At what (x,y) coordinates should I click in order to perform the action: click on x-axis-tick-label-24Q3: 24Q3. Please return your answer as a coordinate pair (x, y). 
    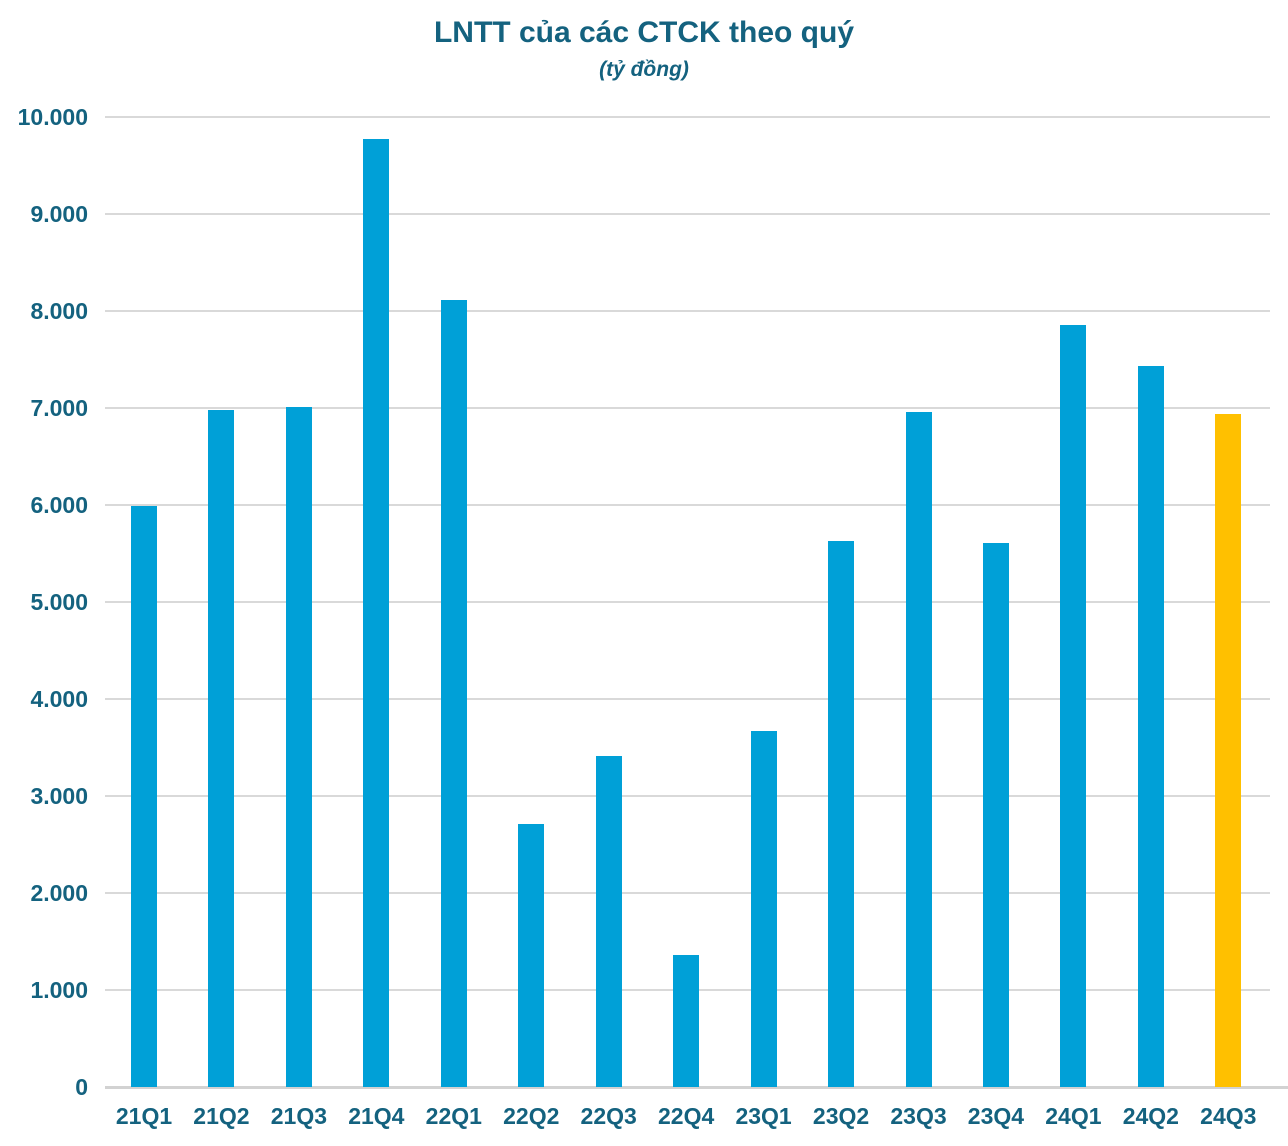
    Looking at the image, I should click on (1228, 1116).